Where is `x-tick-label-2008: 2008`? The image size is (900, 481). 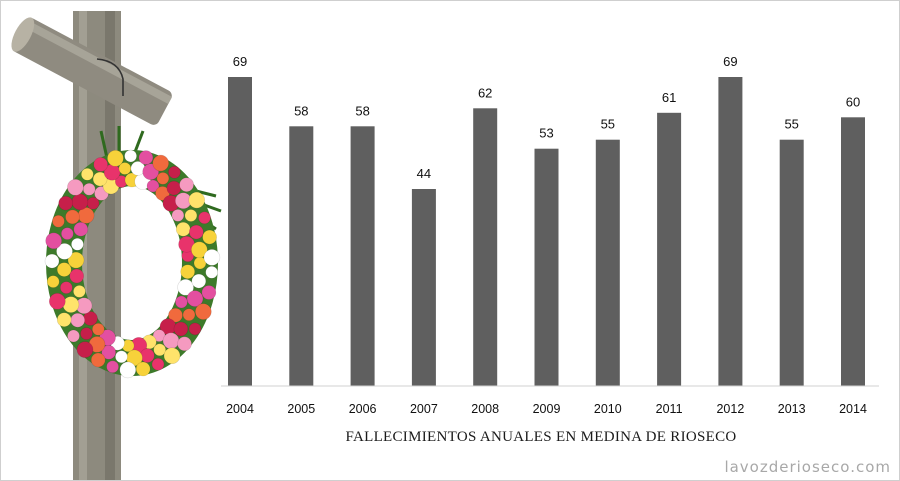 x-tick-label-2008: 2008 is located at coordinates (485, 409).